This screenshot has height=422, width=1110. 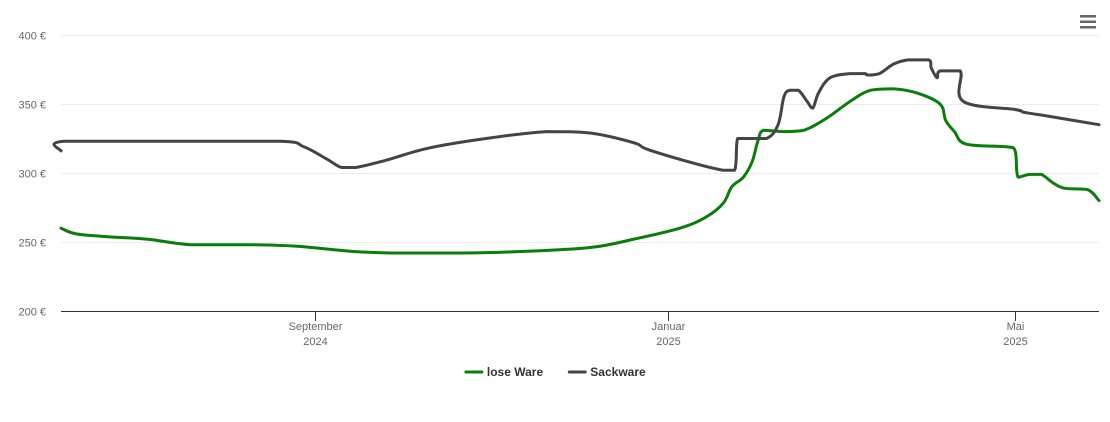 What do you see at coordinates (669, 327) in the screenshot?
I see `x-tick-label-month: Januar` at bounding box center [669, 327].